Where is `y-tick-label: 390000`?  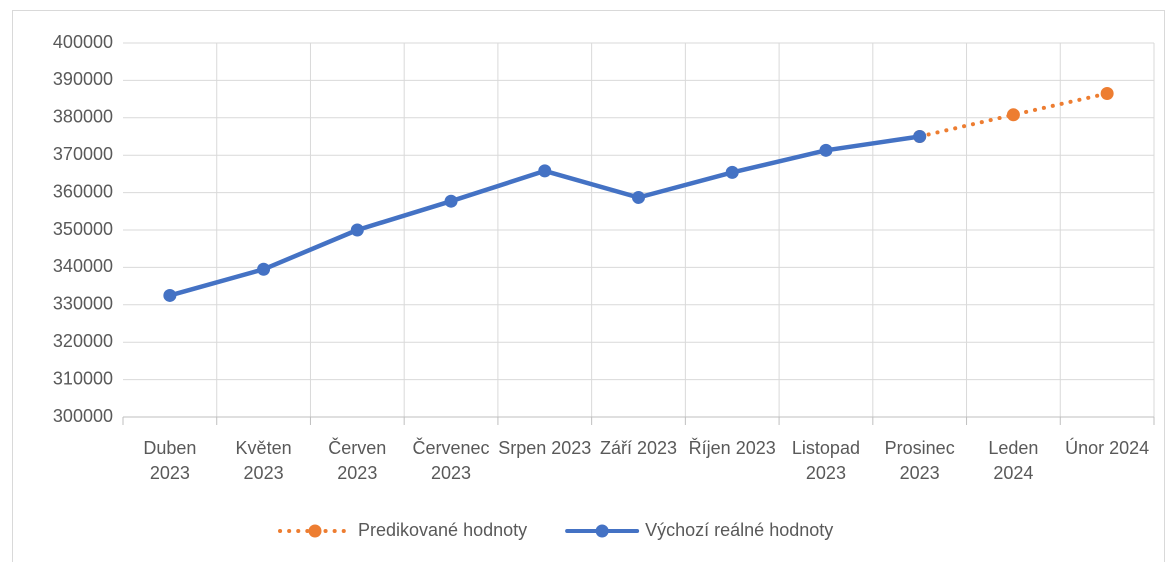
y-tick-label: 390000 is located at coordinates (83, 79).